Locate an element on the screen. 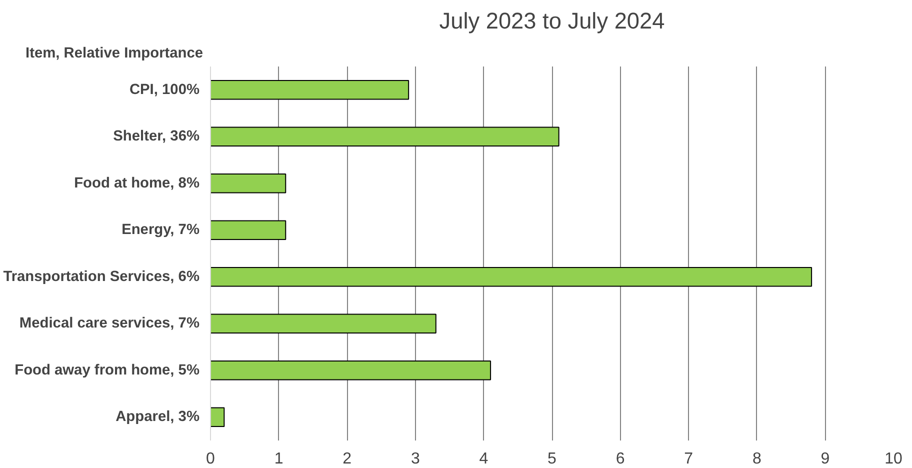 Image resolution: width=912 pixels, height=468 pixels. chart-title: July 2023 to July 2024 is located at coordinates (552, 21).